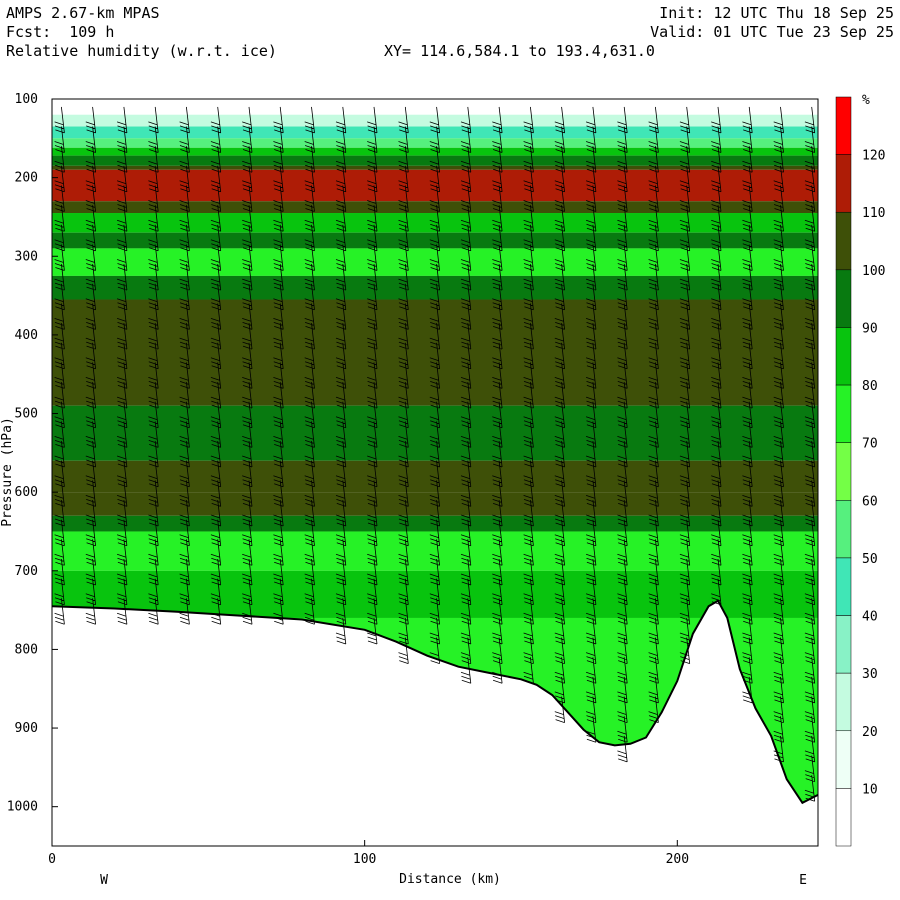  What do you see at coordinates (26, 728) in the screenshot?
I see `y-tick-label: 900` at bounding box center [26, 728].